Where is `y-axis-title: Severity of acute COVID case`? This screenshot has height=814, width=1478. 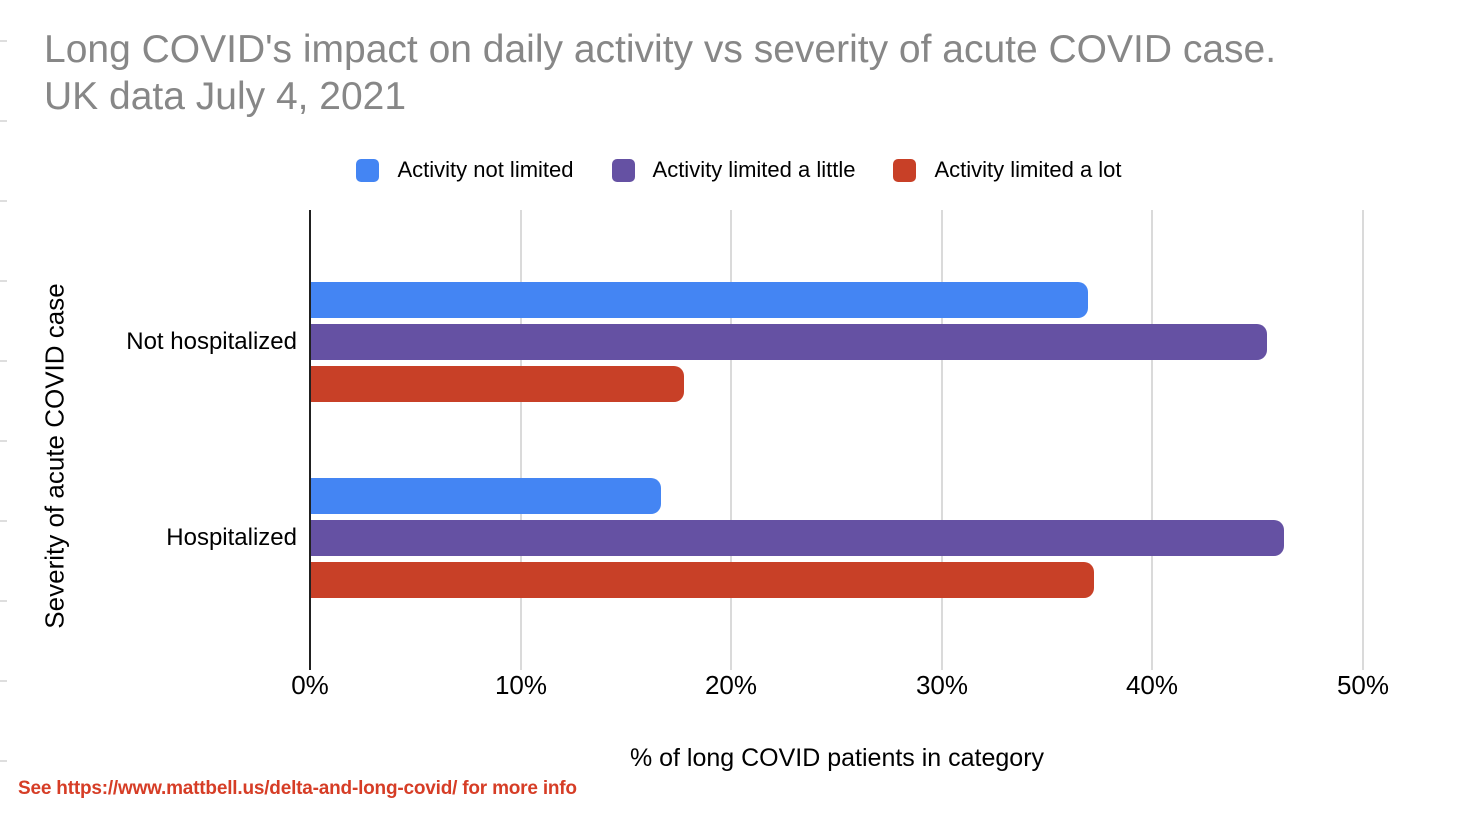
y-axis-title: Severity of acute COVID case is located at coordinates (54, 456).